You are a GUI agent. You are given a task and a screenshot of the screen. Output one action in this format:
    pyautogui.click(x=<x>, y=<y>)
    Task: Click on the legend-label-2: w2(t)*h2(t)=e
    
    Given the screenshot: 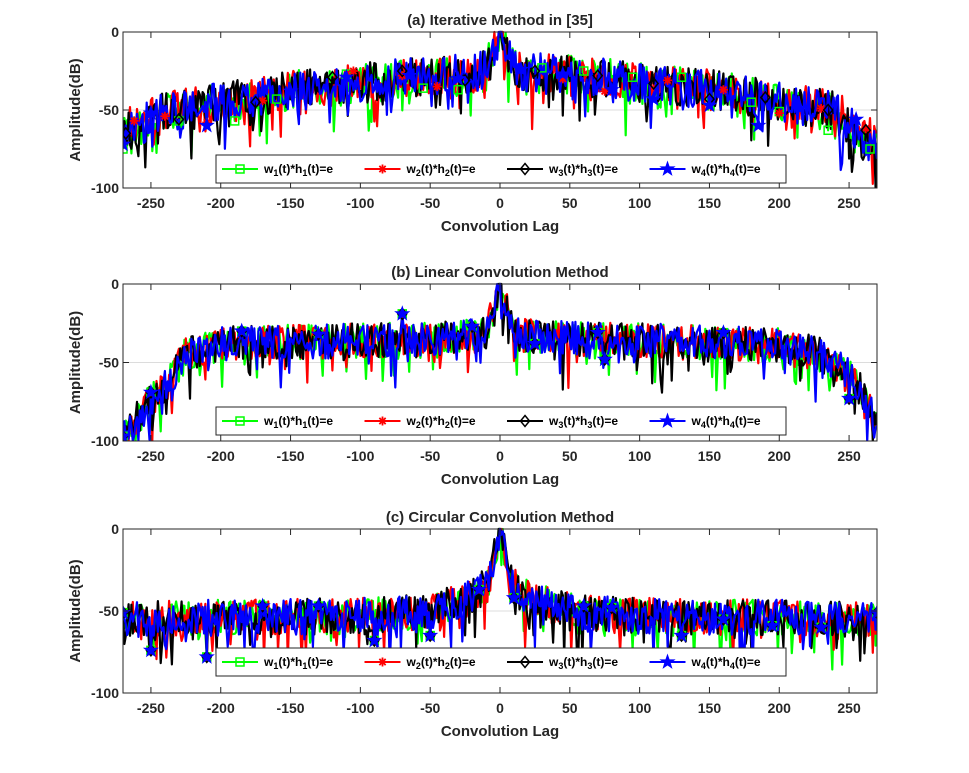 What is the action you would take?
    pyautogui.click(x=441, y=422)
    